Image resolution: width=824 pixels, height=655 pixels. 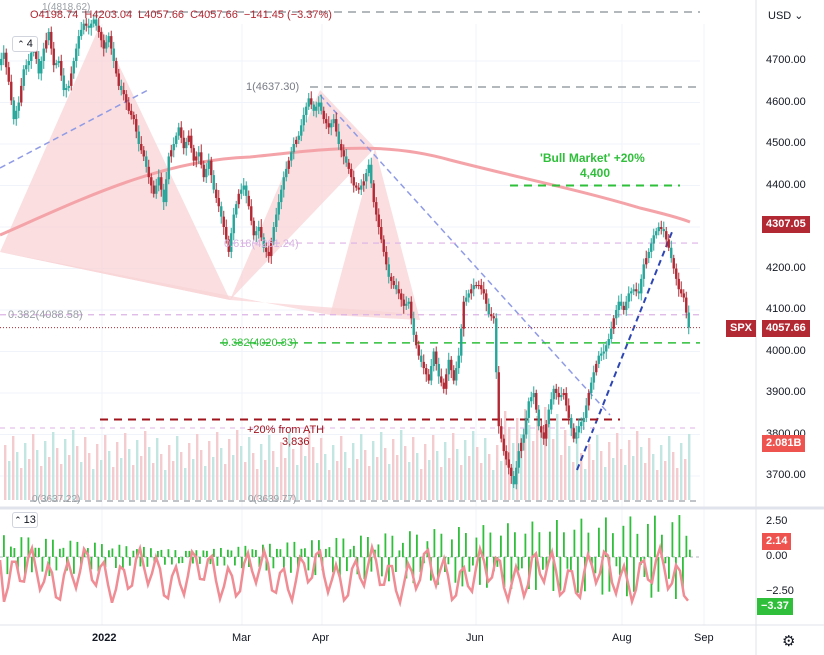 What do you see at coordinates (789, 641) in the screenshot?
I see `gear-icon: ⚙` at bounding box center [789, 641].